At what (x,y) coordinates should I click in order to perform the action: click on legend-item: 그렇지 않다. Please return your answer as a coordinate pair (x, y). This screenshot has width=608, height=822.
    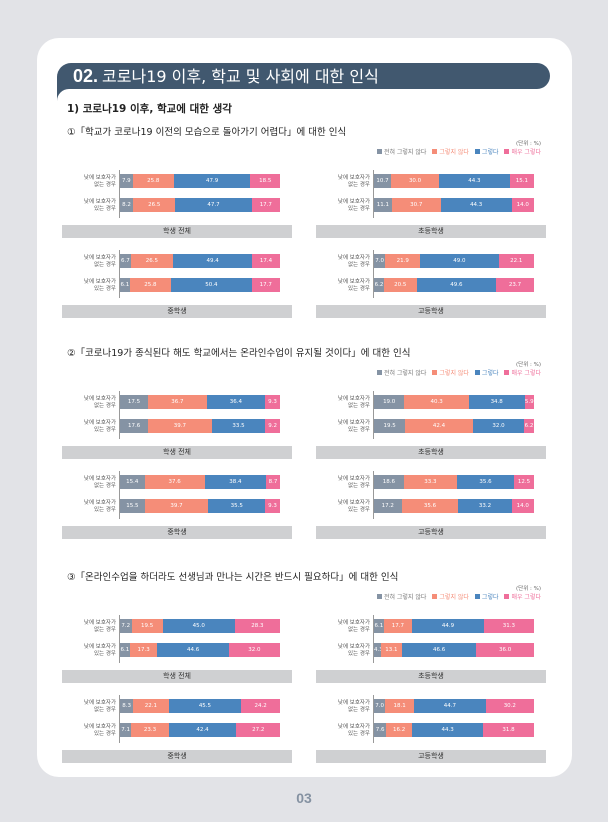
    Looking at the image, I should click on (450, 596).